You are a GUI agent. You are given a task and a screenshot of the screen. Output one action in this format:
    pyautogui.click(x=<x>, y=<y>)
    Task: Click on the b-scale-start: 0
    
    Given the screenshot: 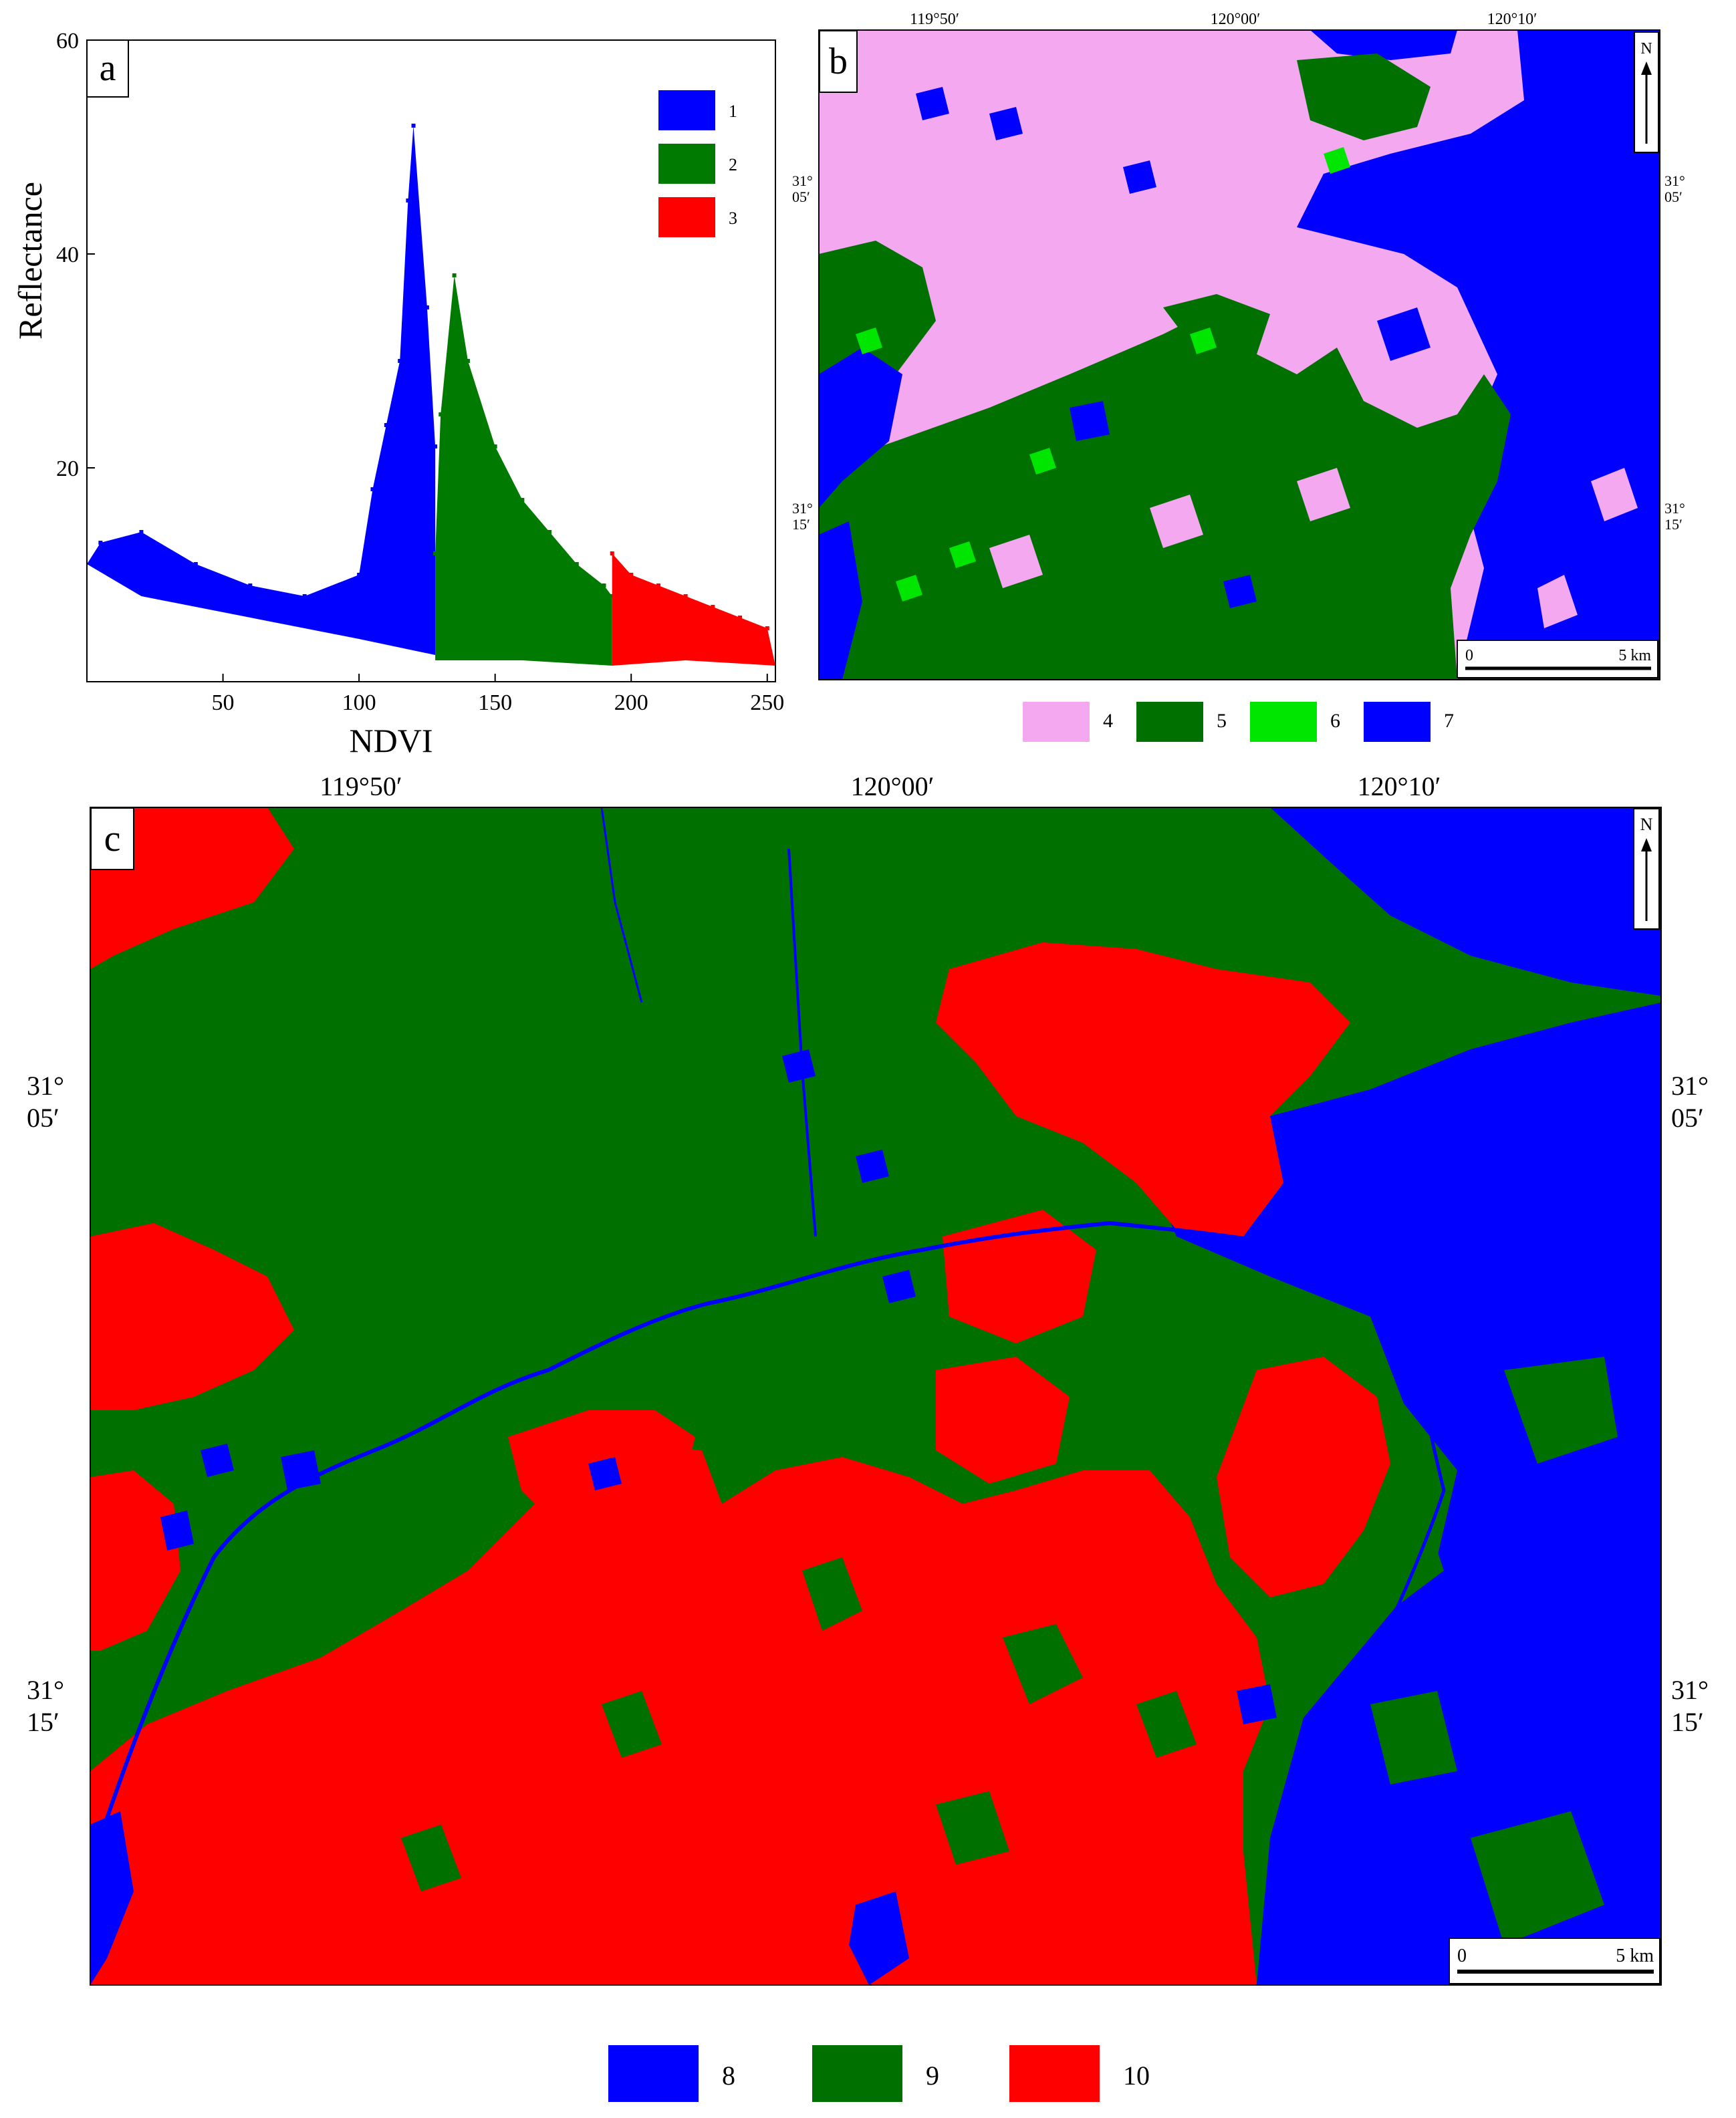 What is the action you would take?
    pyautogui.click(x=1469, y=655)
    